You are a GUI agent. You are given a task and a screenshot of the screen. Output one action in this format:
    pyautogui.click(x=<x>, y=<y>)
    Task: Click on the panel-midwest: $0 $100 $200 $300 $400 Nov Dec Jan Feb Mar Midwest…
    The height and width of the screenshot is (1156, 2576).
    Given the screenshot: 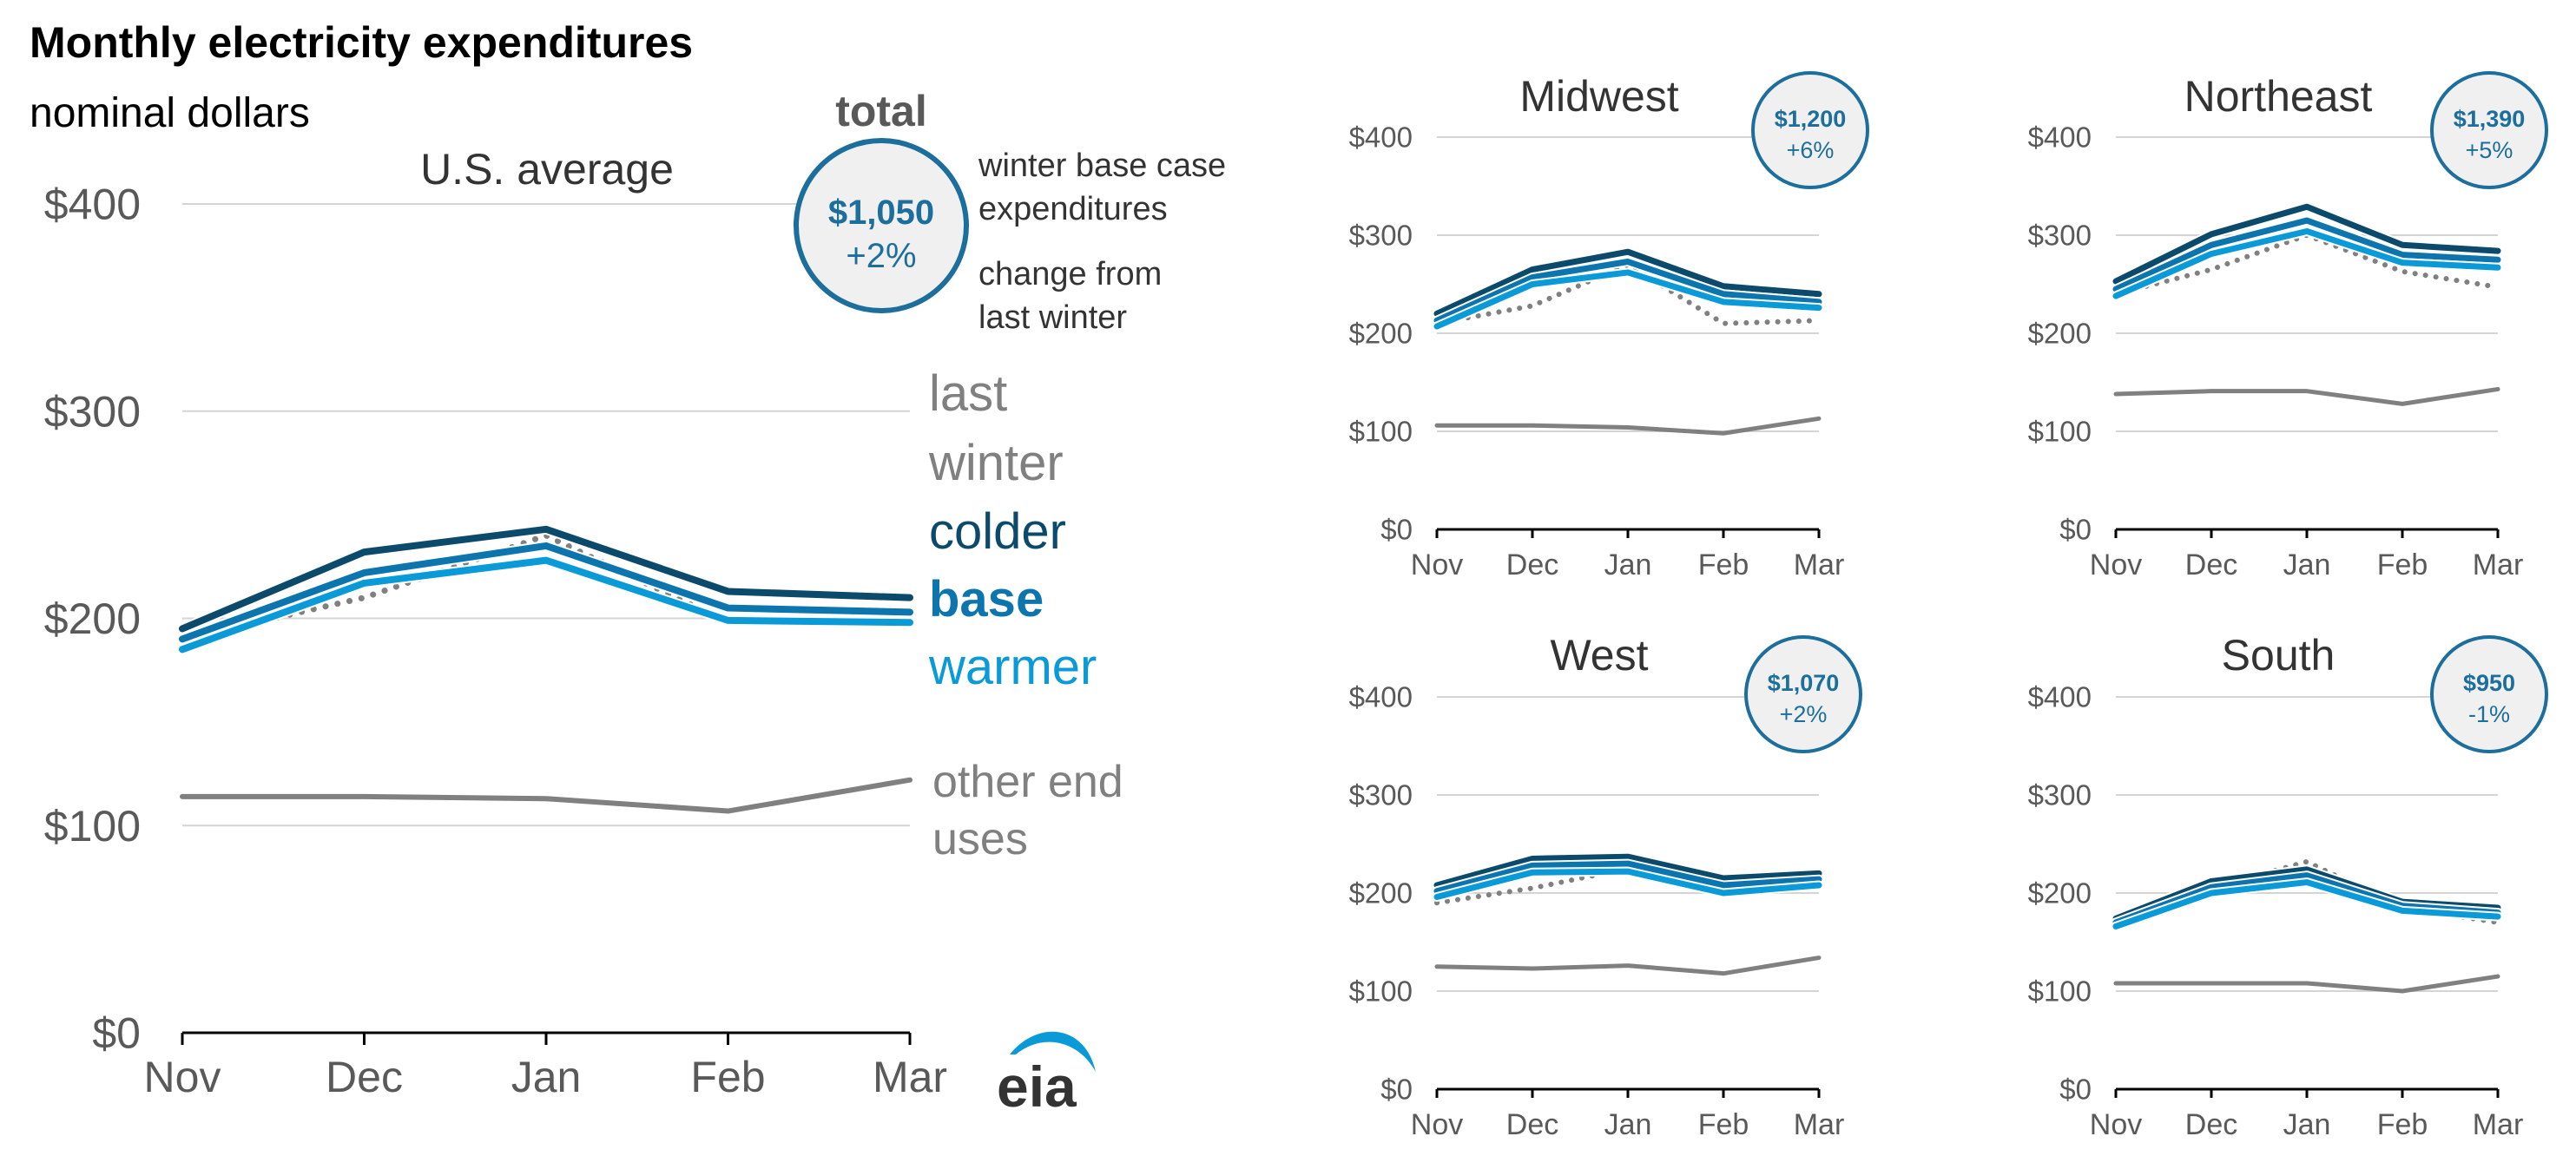 What is the action you would take?
    pyautogui.click(x=1609, y=326)
    